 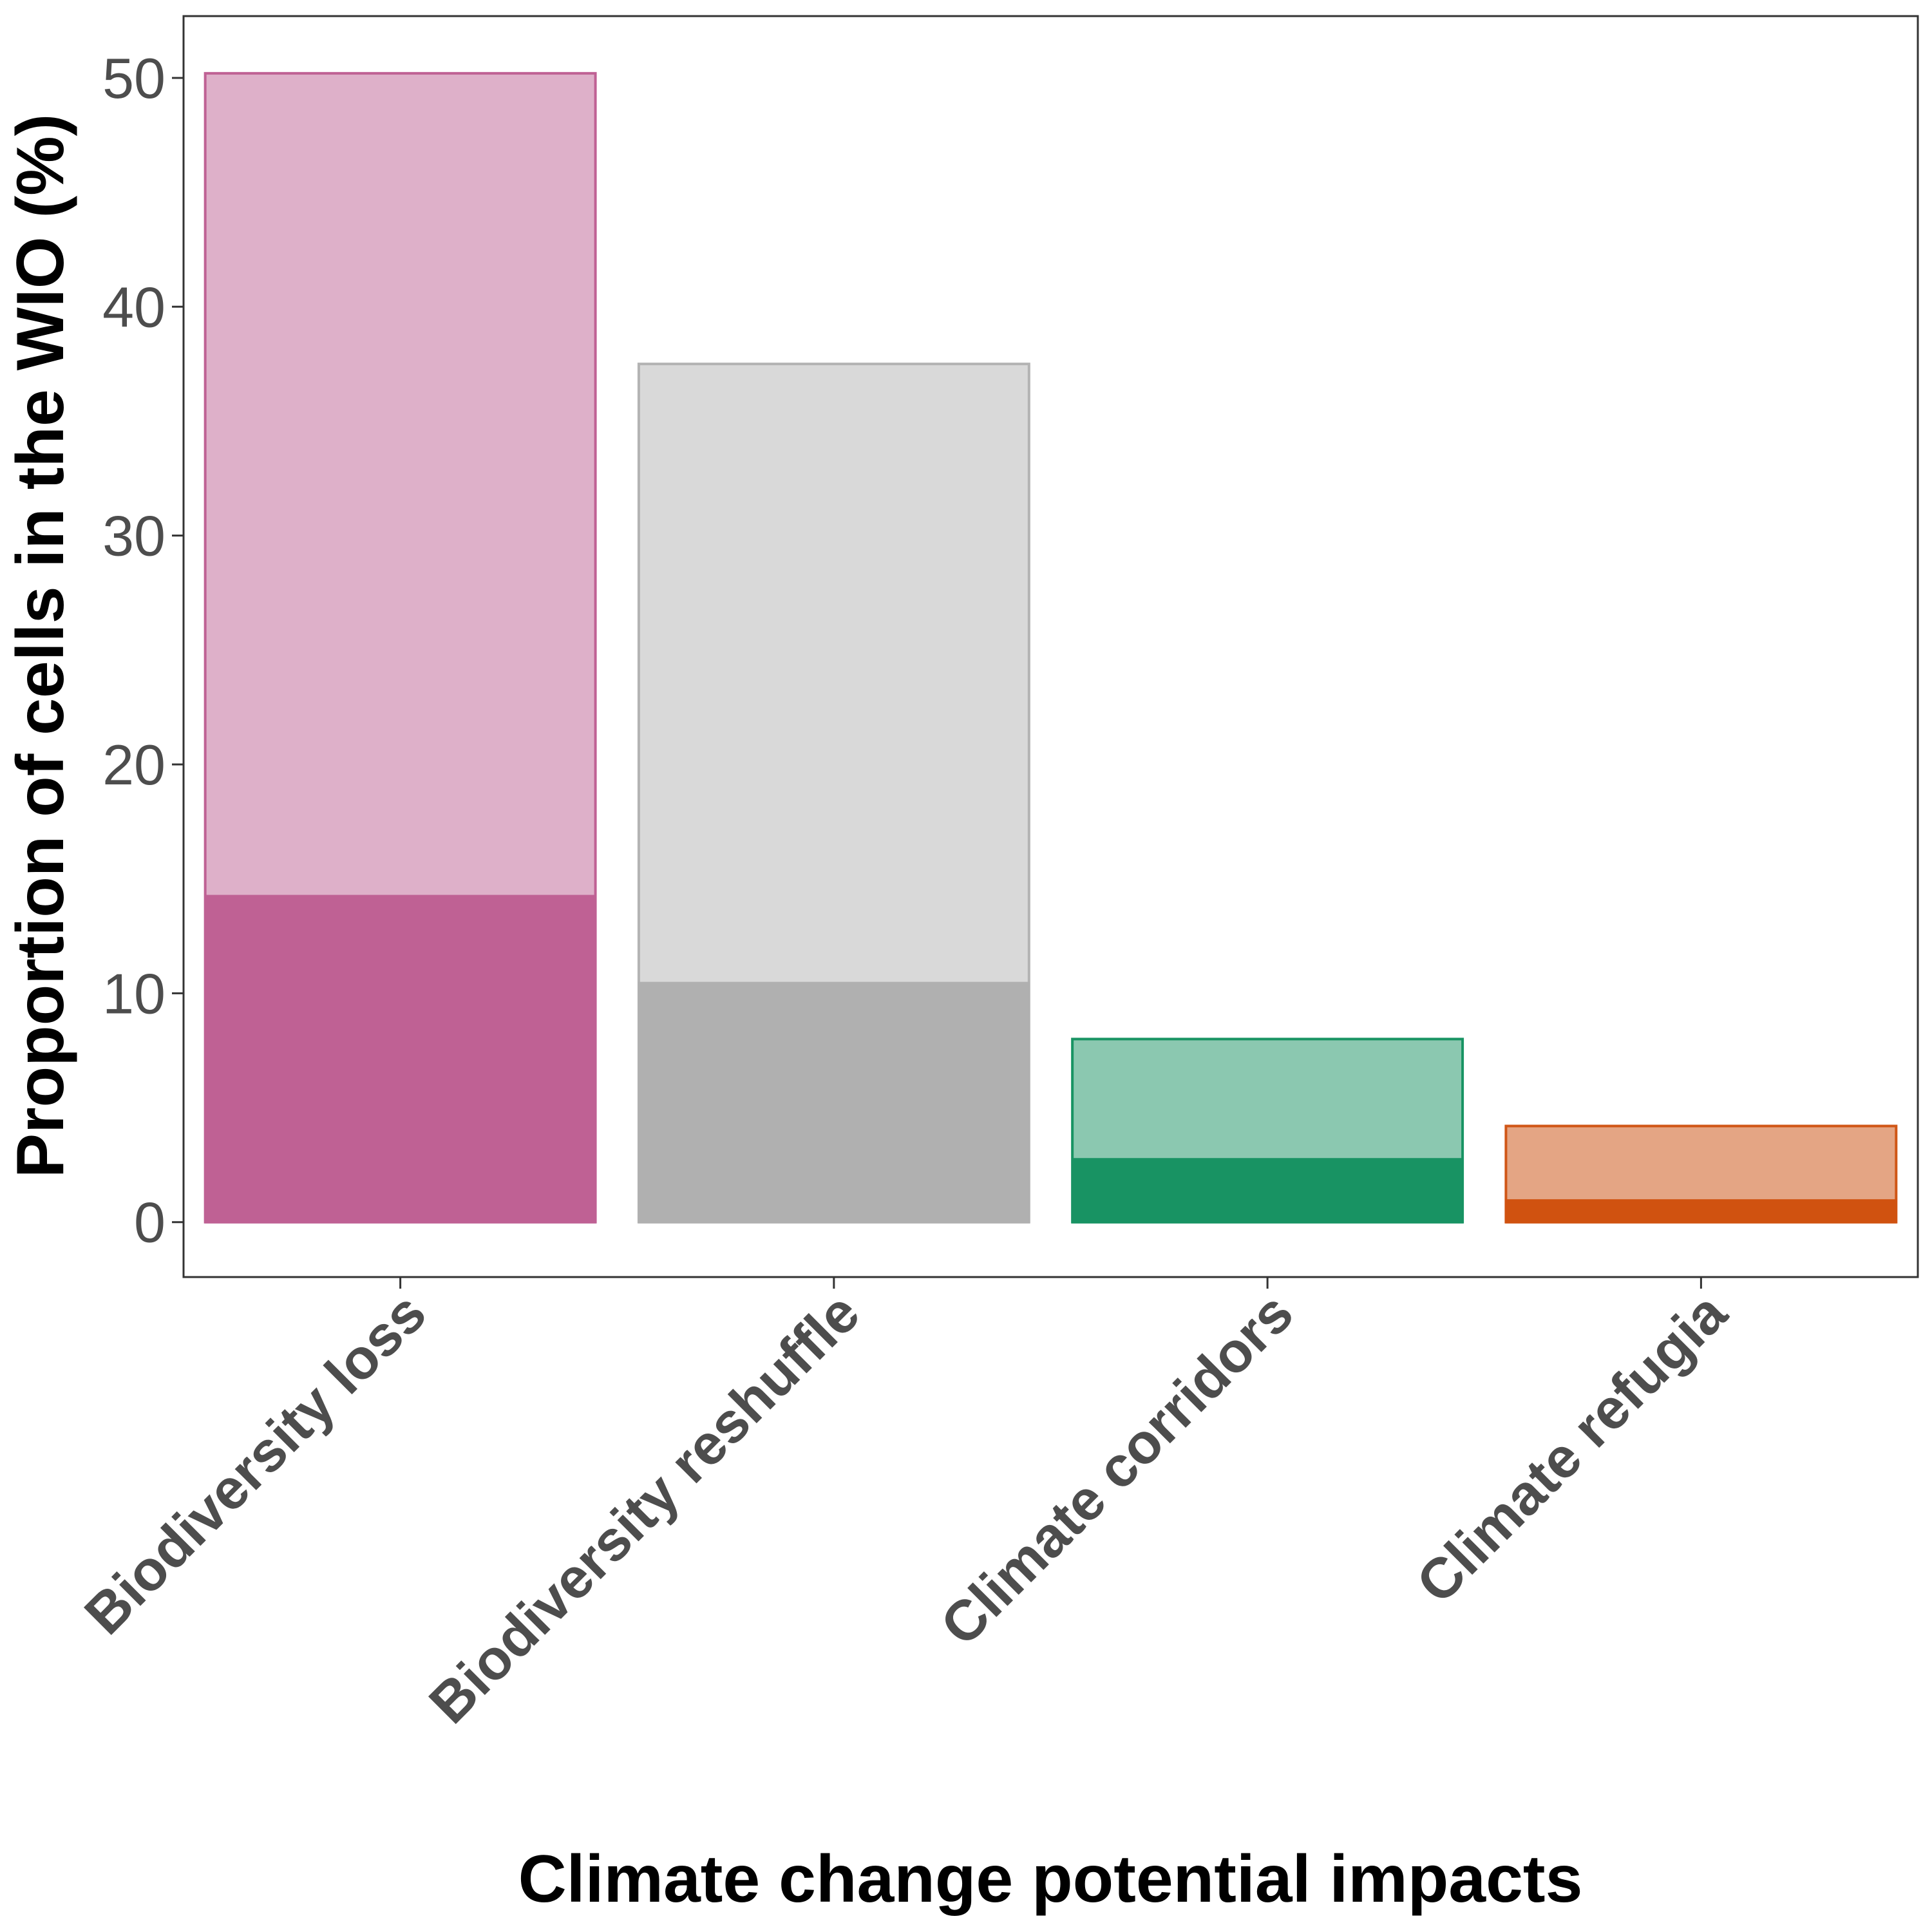 What do you see at coordinates (834, 1102) in the screenshot?
I see `bar-subset-biodiversity-reshuffle` at bounding box center [834, 1102].